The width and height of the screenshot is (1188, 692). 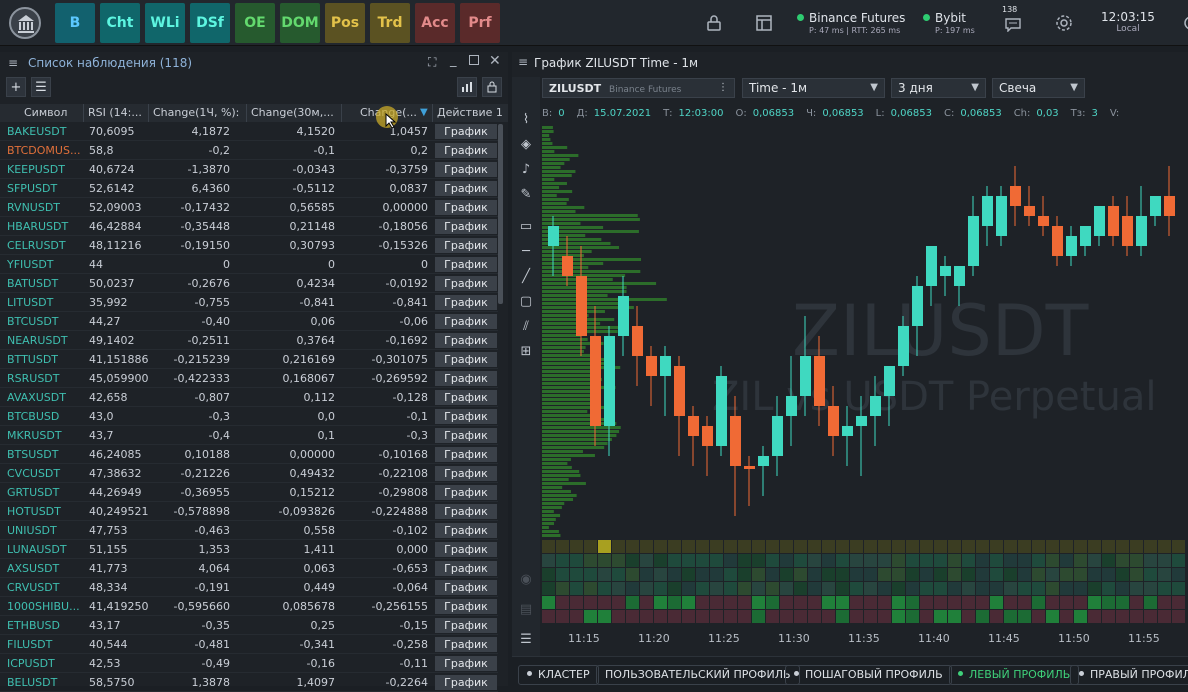 What do you see at coordinates (249, 568) in the screenshot?
I see `table-row: AXSUSDT 41,773 4,064 0,063 -0,653 График` at bounding box center [249, 568].